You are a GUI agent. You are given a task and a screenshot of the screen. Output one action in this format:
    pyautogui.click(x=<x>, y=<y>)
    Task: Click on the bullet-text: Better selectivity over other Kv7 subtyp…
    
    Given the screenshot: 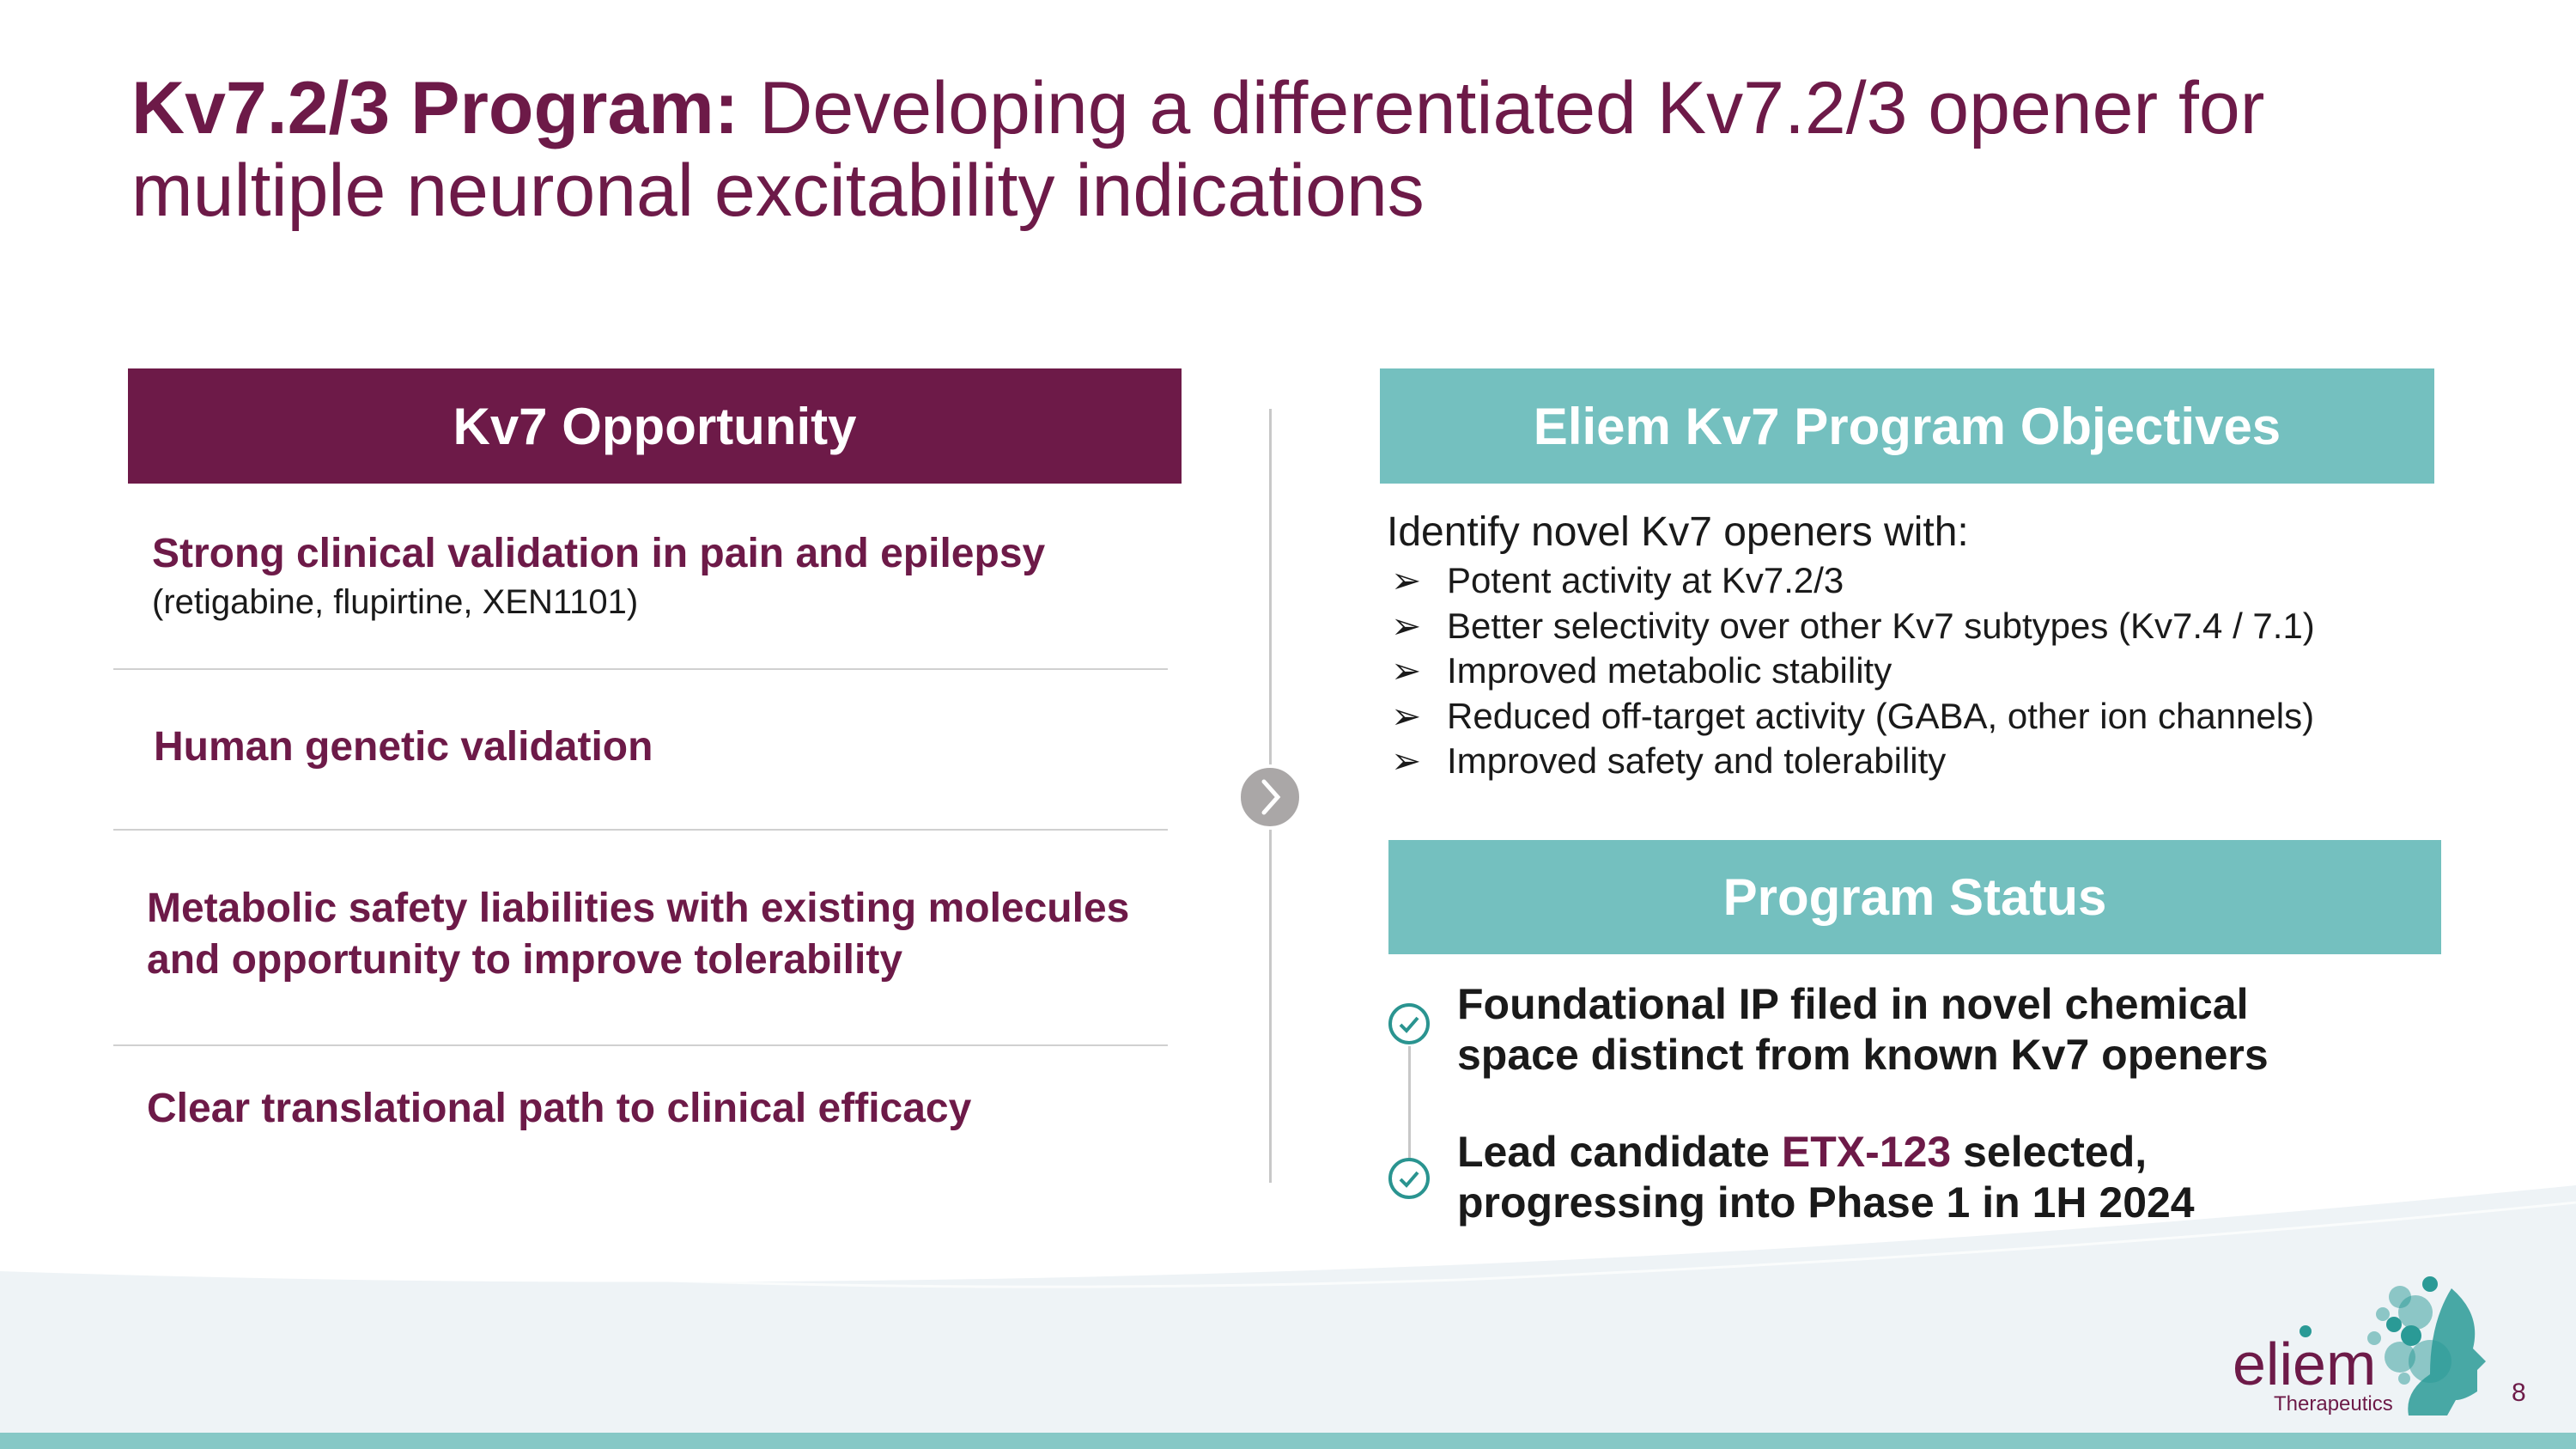 What is the action you would take?
    pyautogui.click(x=1881, y=626)
    